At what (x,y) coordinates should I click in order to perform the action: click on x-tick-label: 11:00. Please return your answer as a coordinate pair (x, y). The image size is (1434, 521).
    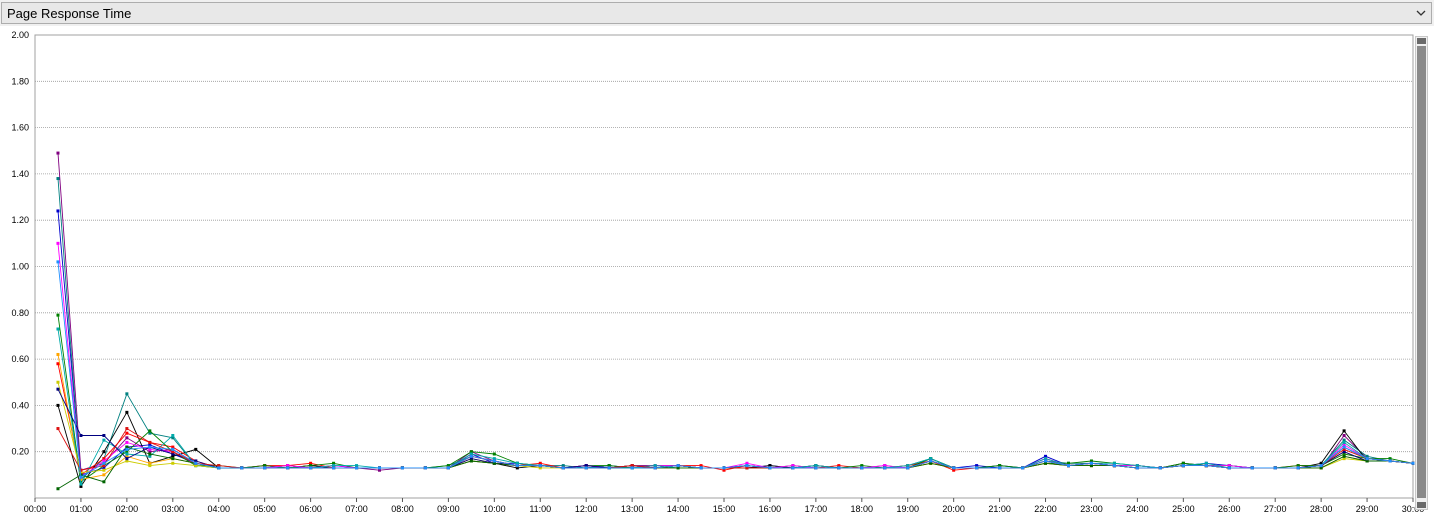
    Looking at the image, I should click on (540, 509).